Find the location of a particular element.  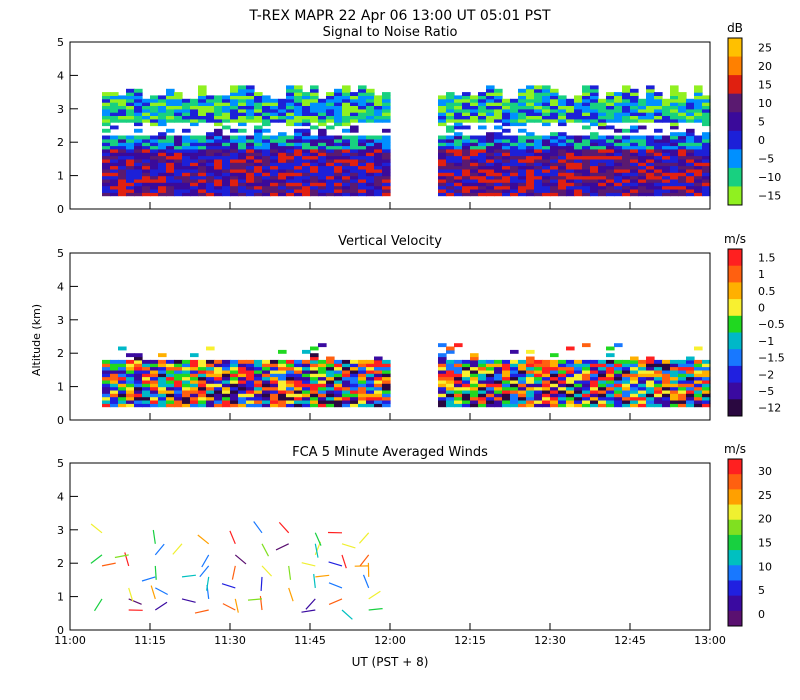

colorbar-label: 25 is located at coordinates (765, 495).